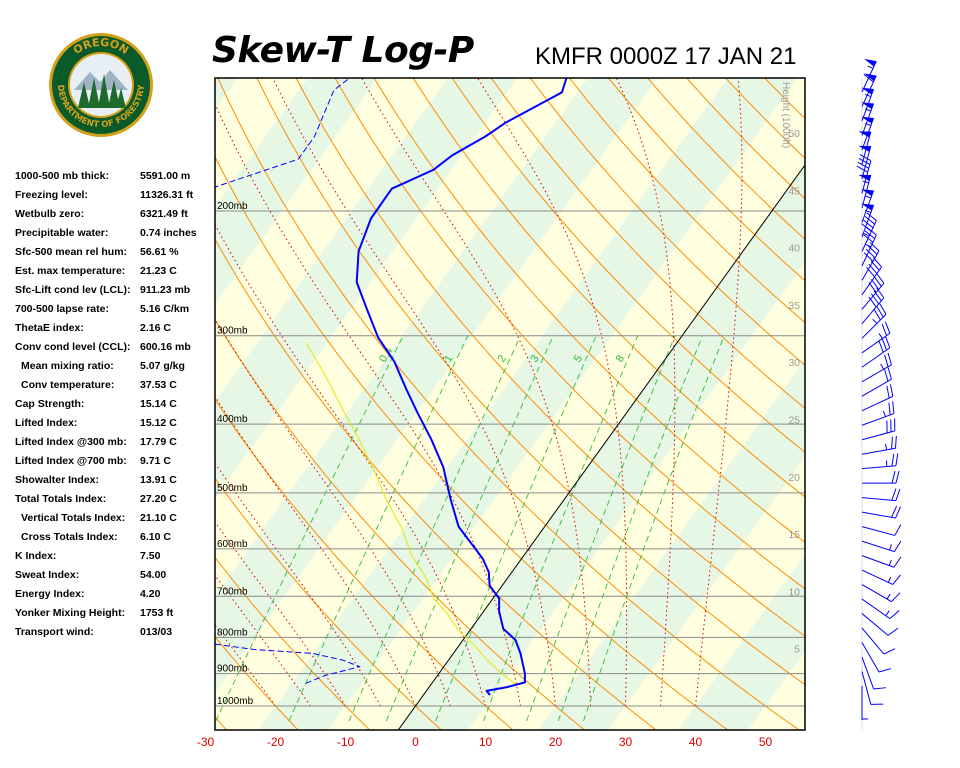 The height and width of the screenshot is (768, 960). I want to click on index-label: Lifted Index:, so click(46, 423).